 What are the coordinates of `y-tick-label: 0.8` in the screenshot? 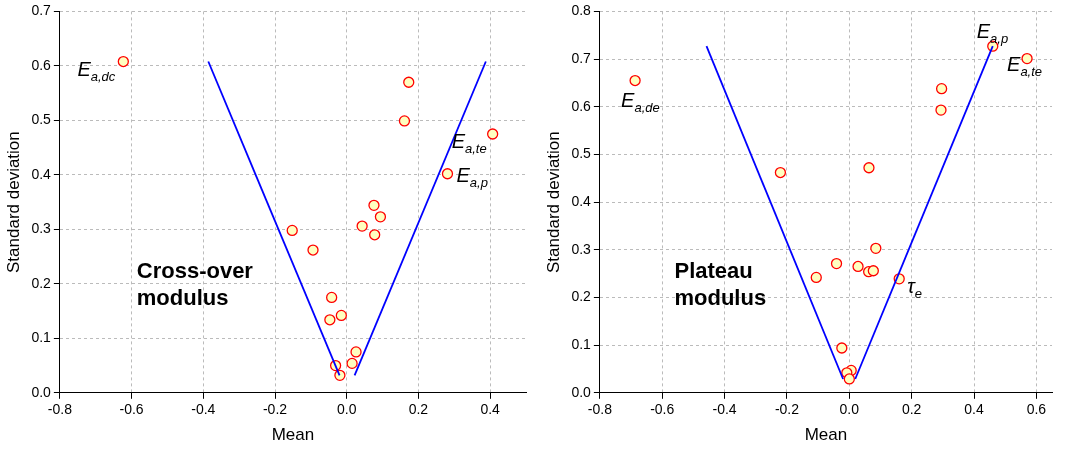 It's located at (581, 10).